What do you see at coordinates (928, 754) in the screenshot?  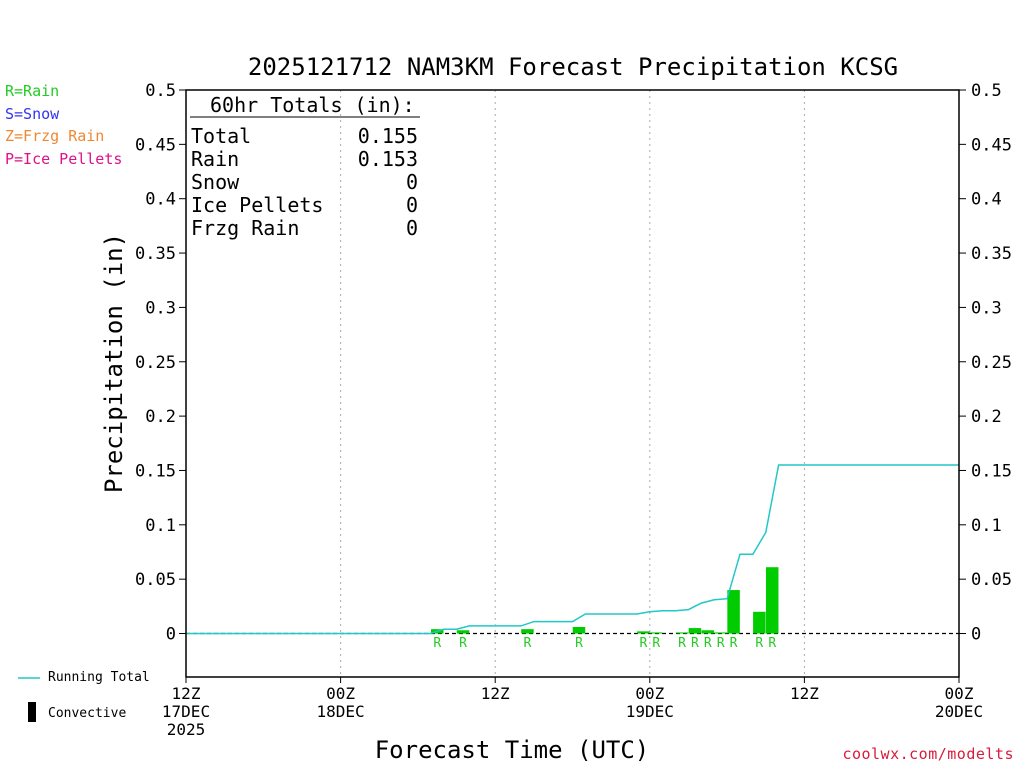 I see `footer-credit: coolwx.com/modelts` at bounding box center [928, 754].